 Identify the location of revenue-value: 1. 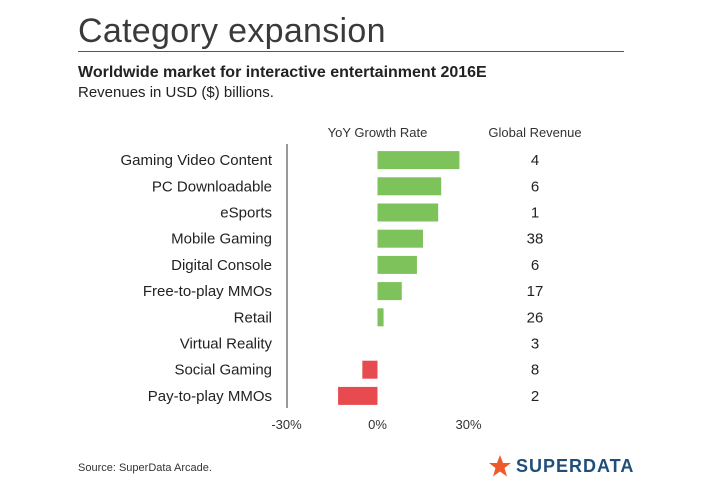
(535, 213).